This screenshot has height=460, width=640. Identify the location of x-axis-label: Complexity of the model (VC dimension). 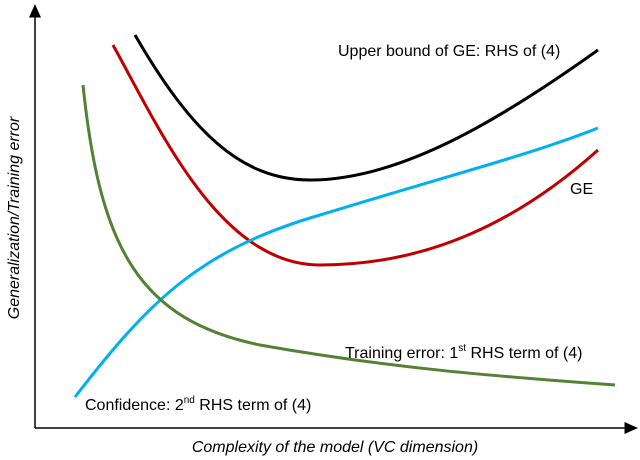
(335, 447).